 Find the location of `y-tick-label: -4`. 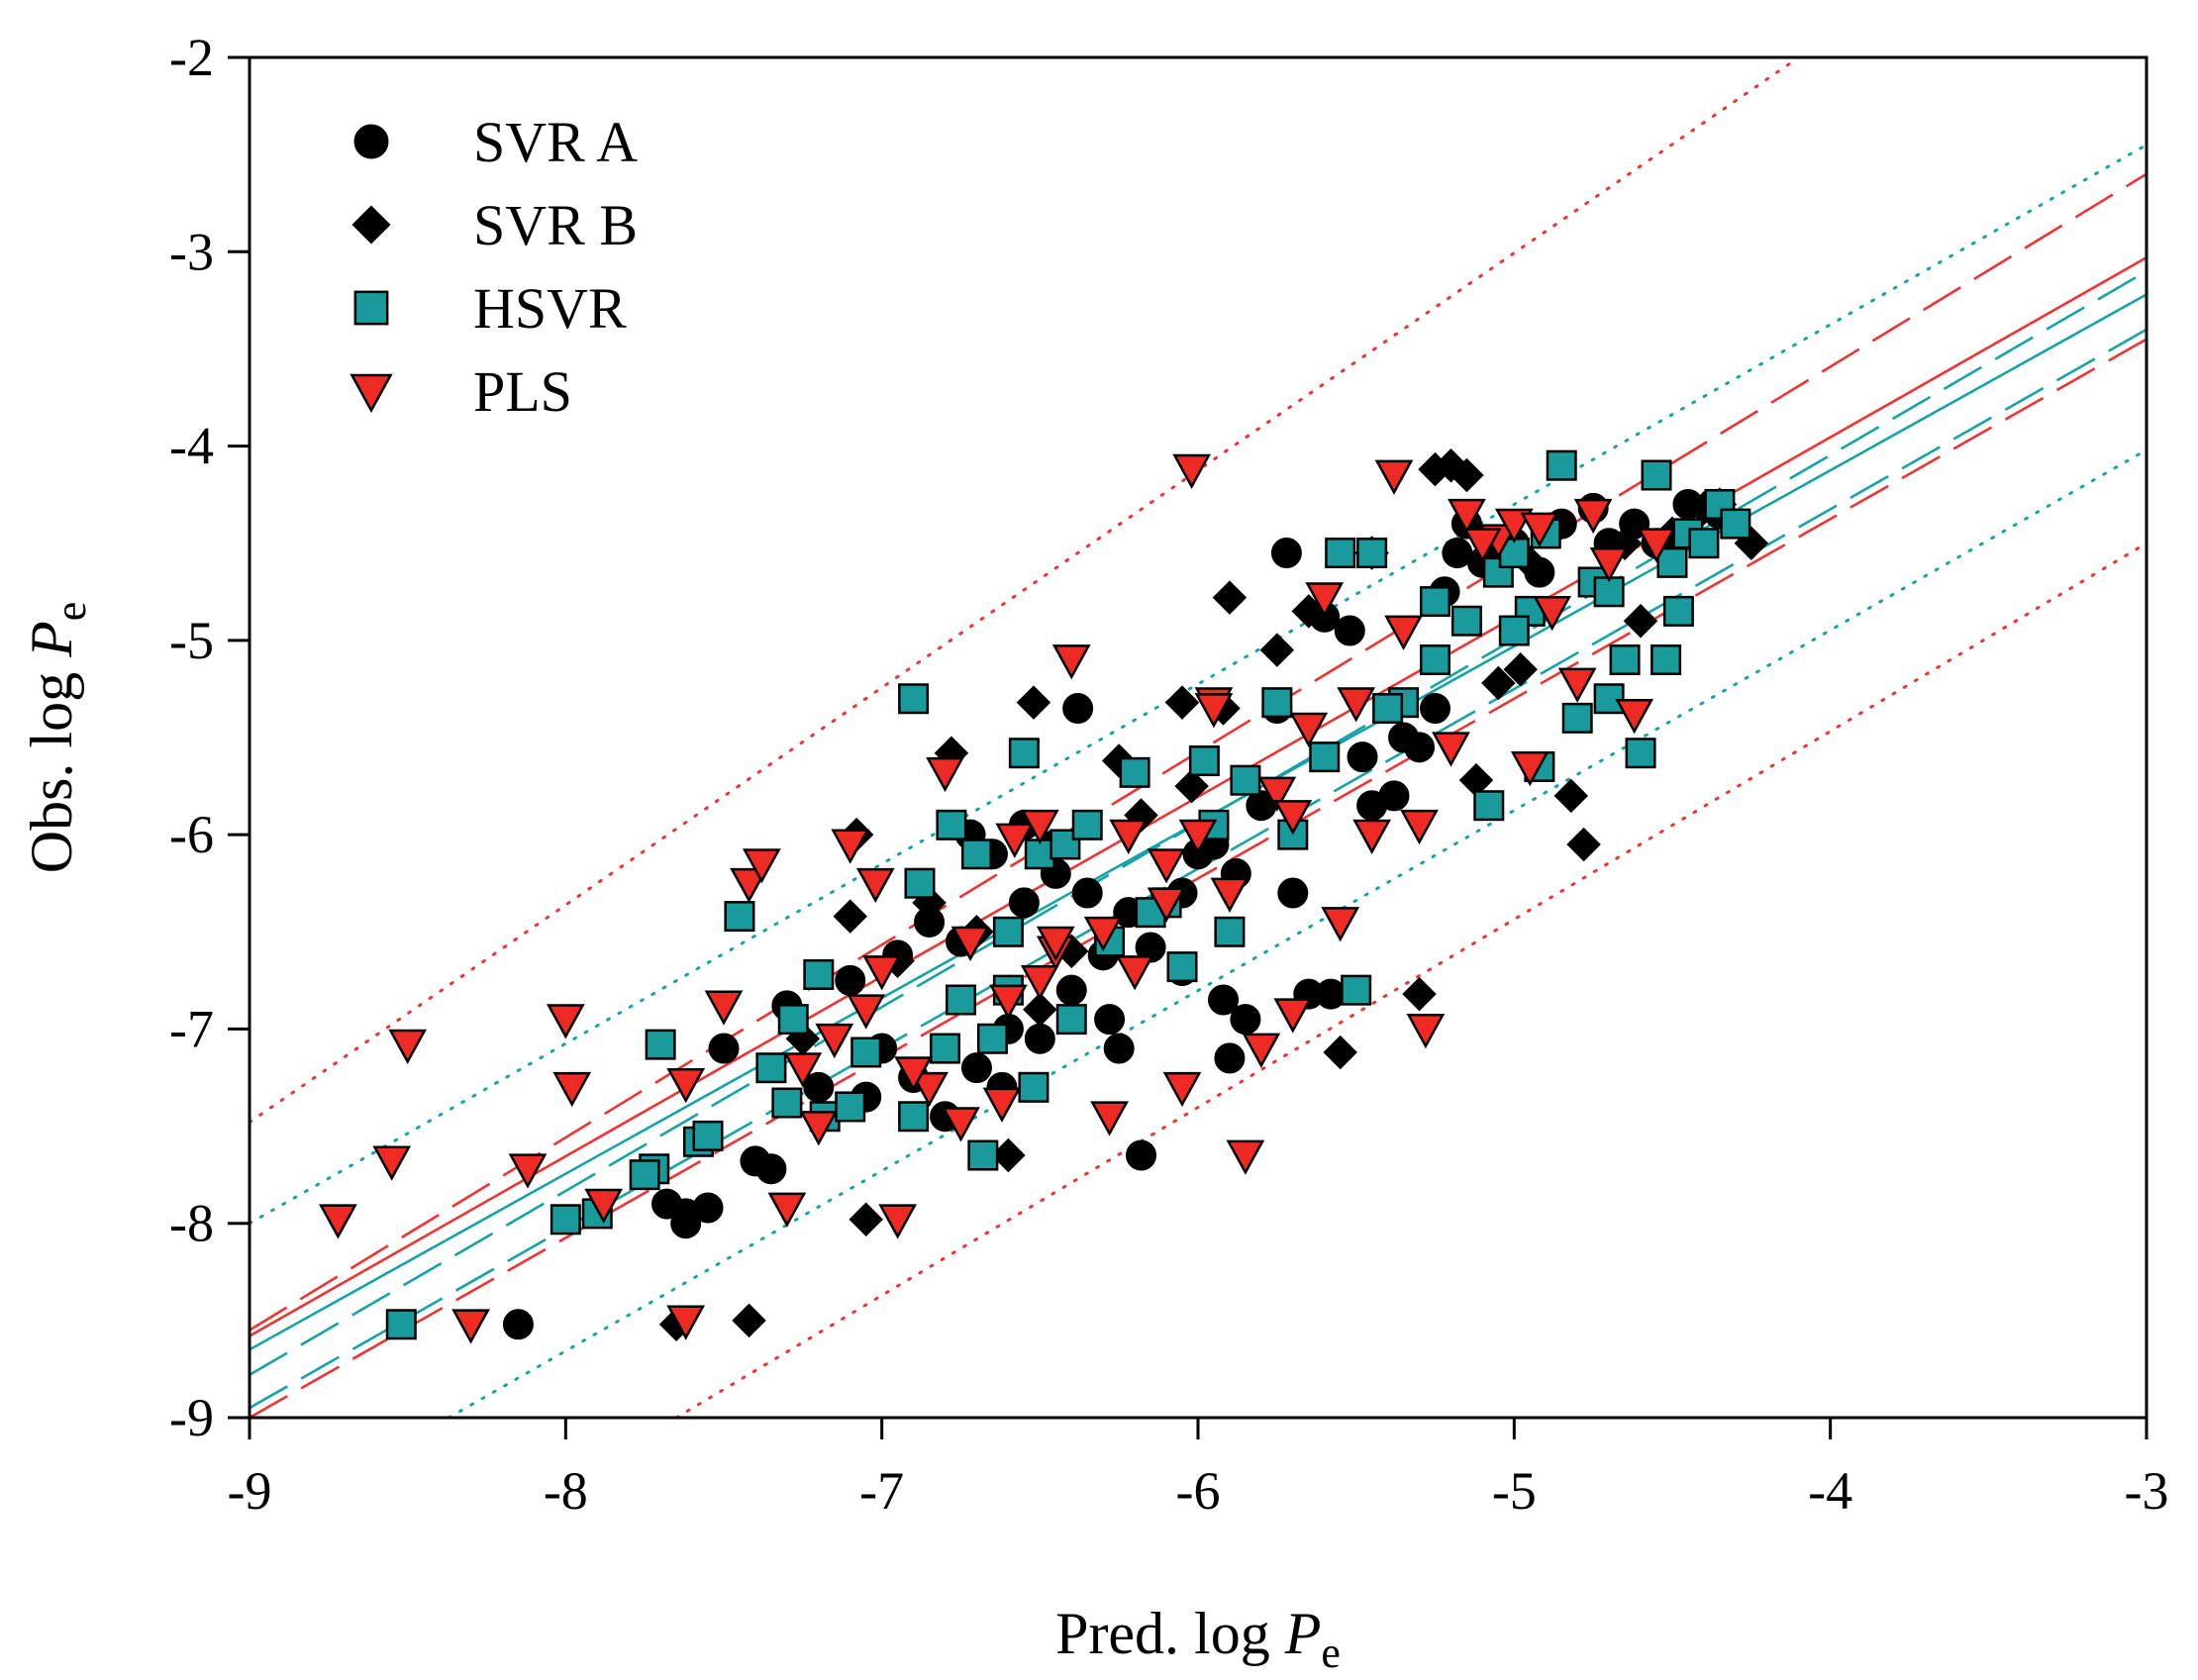

y-tick-label: -4 is located at coordinates (192, 446).